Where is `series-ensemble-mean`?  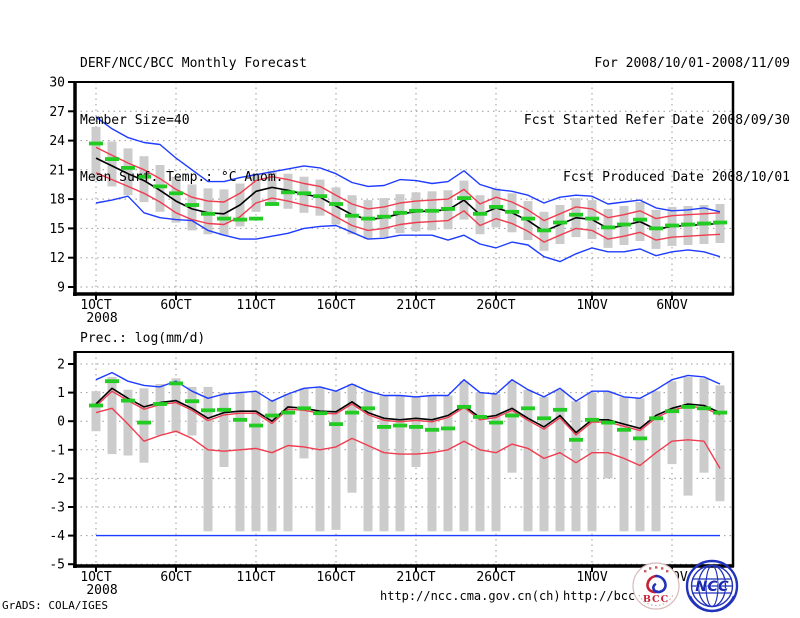 series-ensemble-mean is located at coordinates (408, 195).